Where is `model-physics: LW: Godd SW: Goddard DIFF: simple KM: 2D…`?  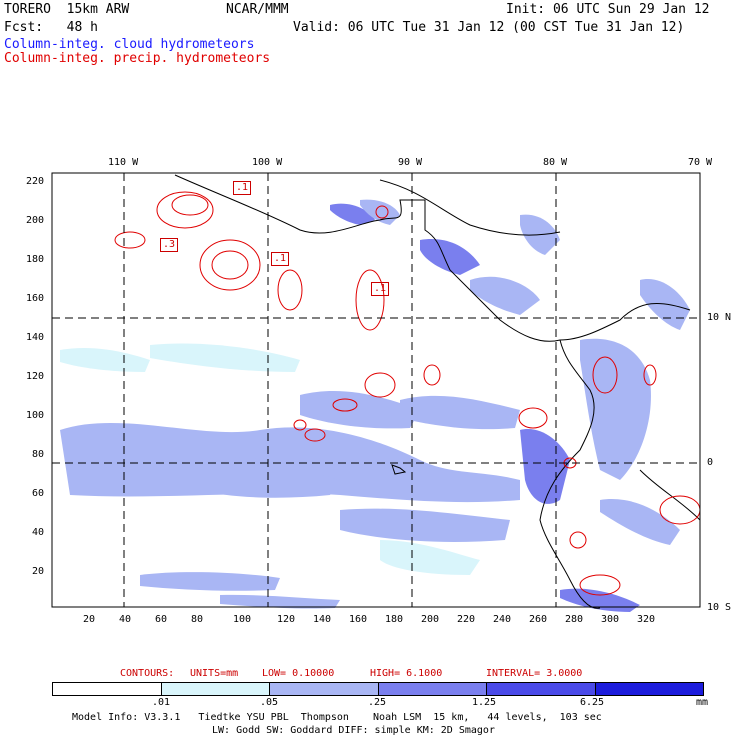
model-physics: LW: Godd SW: Goddard DIFF: simple KM: 2D… is located at coordinates (353, 730).